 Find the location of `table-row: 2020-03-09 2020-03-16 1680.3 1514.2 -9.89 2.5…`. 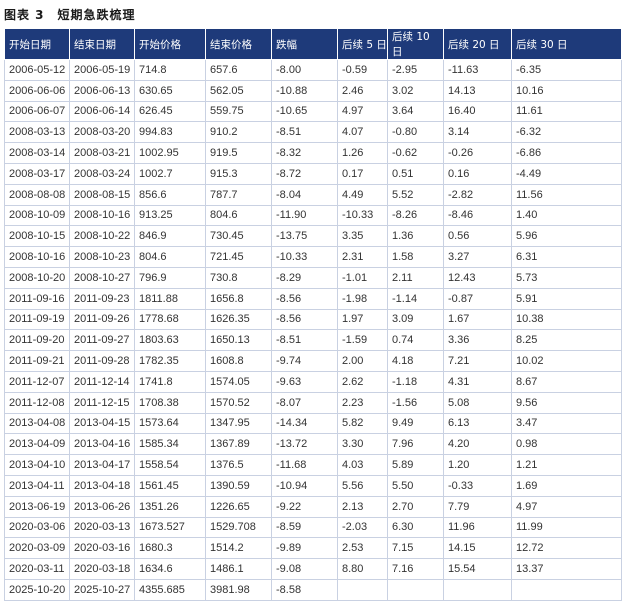

table-row: 2020-03-09 2020-03-16 1680.3 1514.2 -9.89 2.5… is located at coordinates (313, 548).